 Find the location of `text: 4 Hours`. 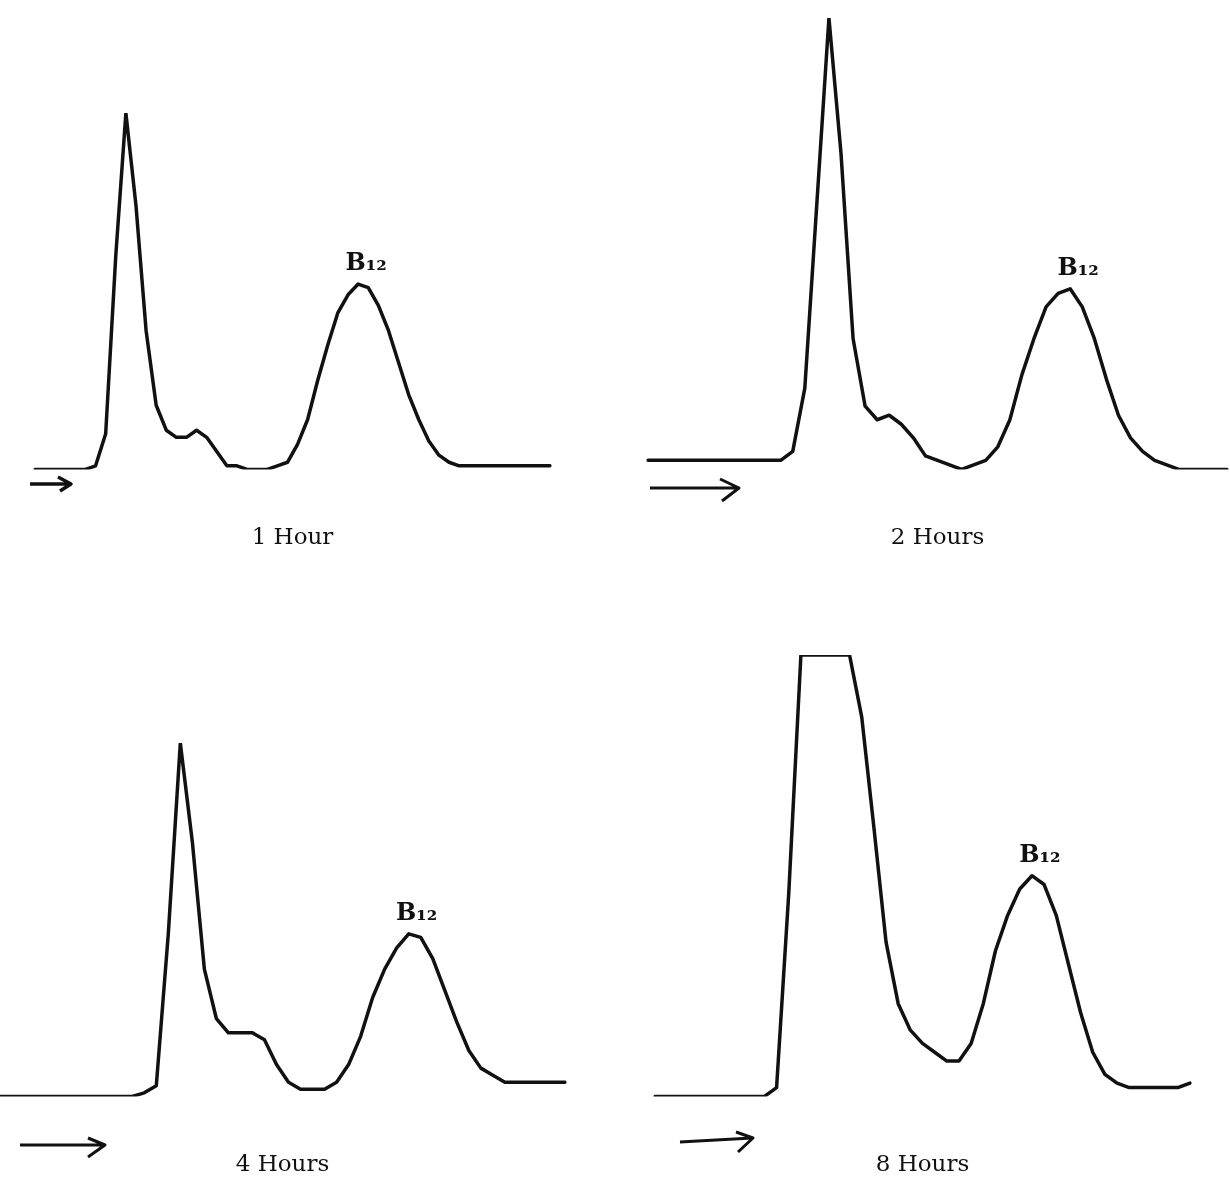

text: 4 Hours is located at coordinates (282, 1163).